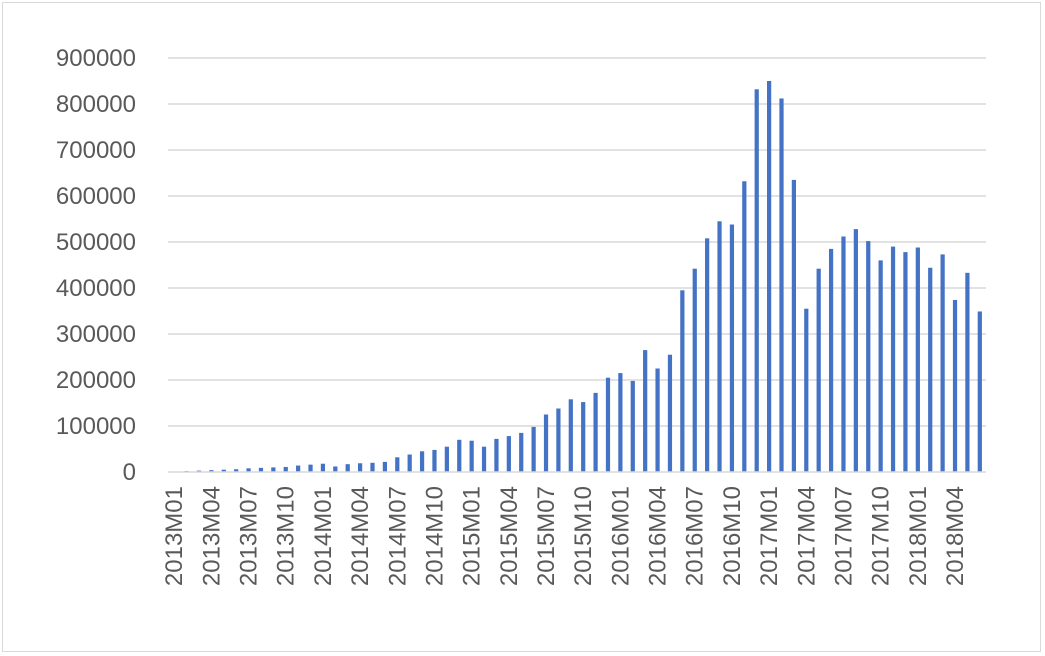  I want to click on x-tick-label: 2014M07, so click(397, 536).